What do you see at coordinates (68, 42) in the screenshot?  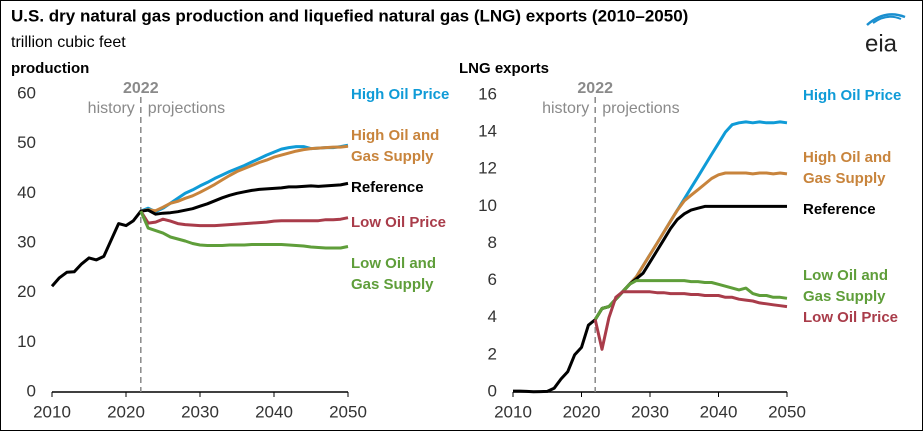 I see `subtitle: trillion cubic feet` at bounding box center [68, 42].